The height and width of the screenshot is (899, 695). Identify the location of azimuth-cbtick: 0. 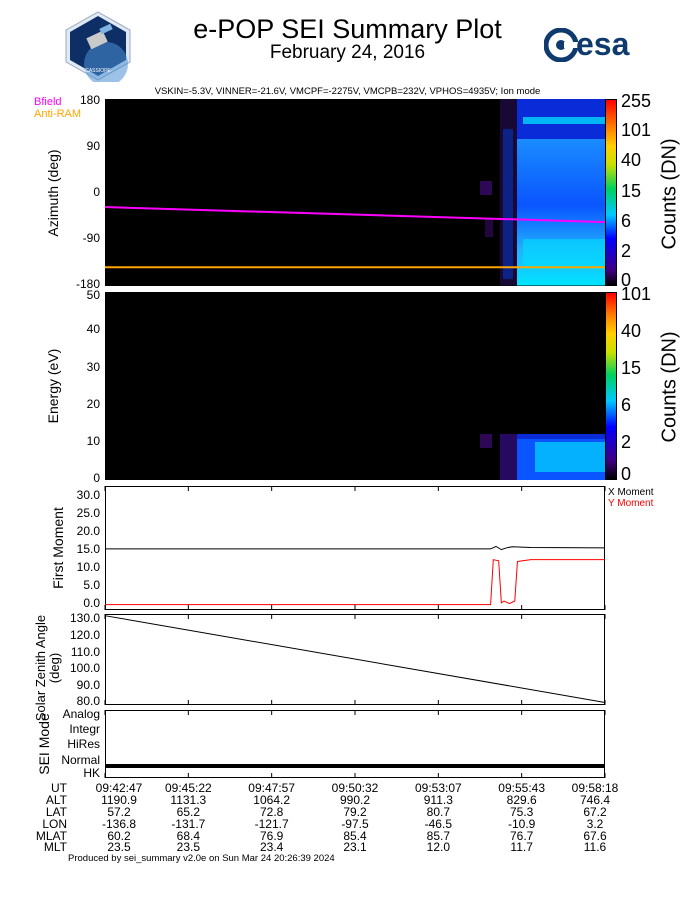
(626, 280).